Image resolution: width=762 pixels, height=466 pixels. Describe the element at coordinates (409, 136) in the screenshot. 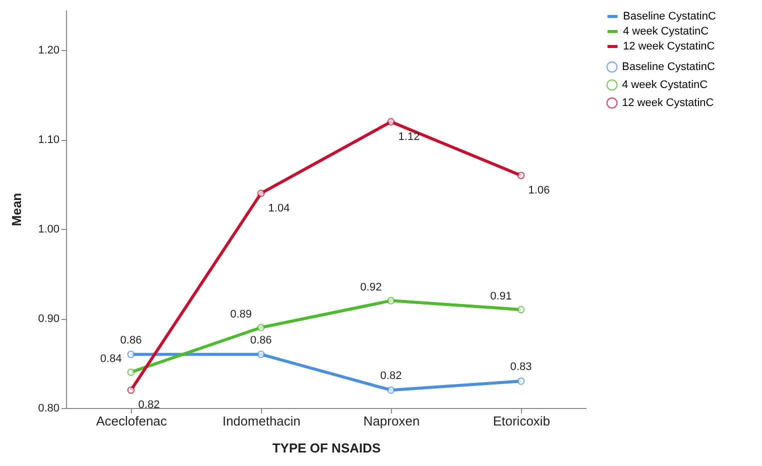

I see `data-label: 1.12` at that location.